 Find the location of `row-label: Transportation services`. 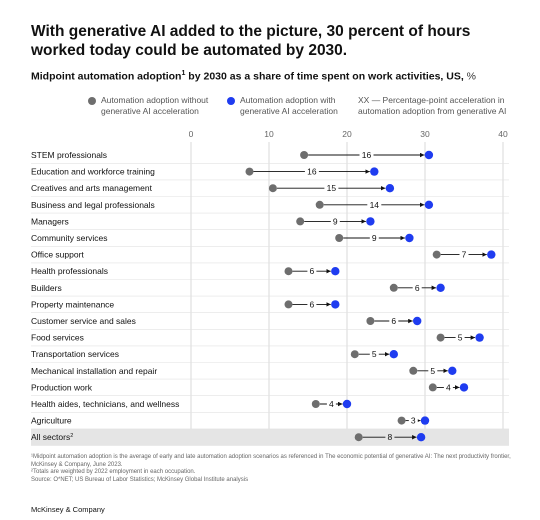

row-label: Transportation services is located at coordinates (75, 354).